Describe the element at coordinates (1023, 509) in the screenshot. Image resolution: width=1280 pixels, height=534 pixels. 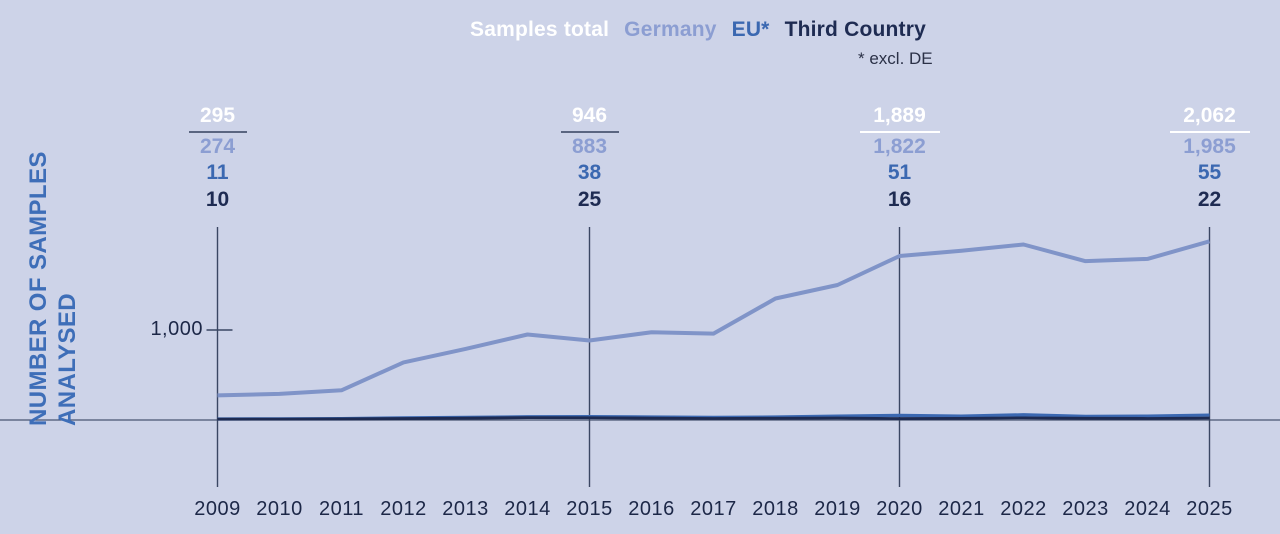
I see `year-label-2022: 2022` at that location.